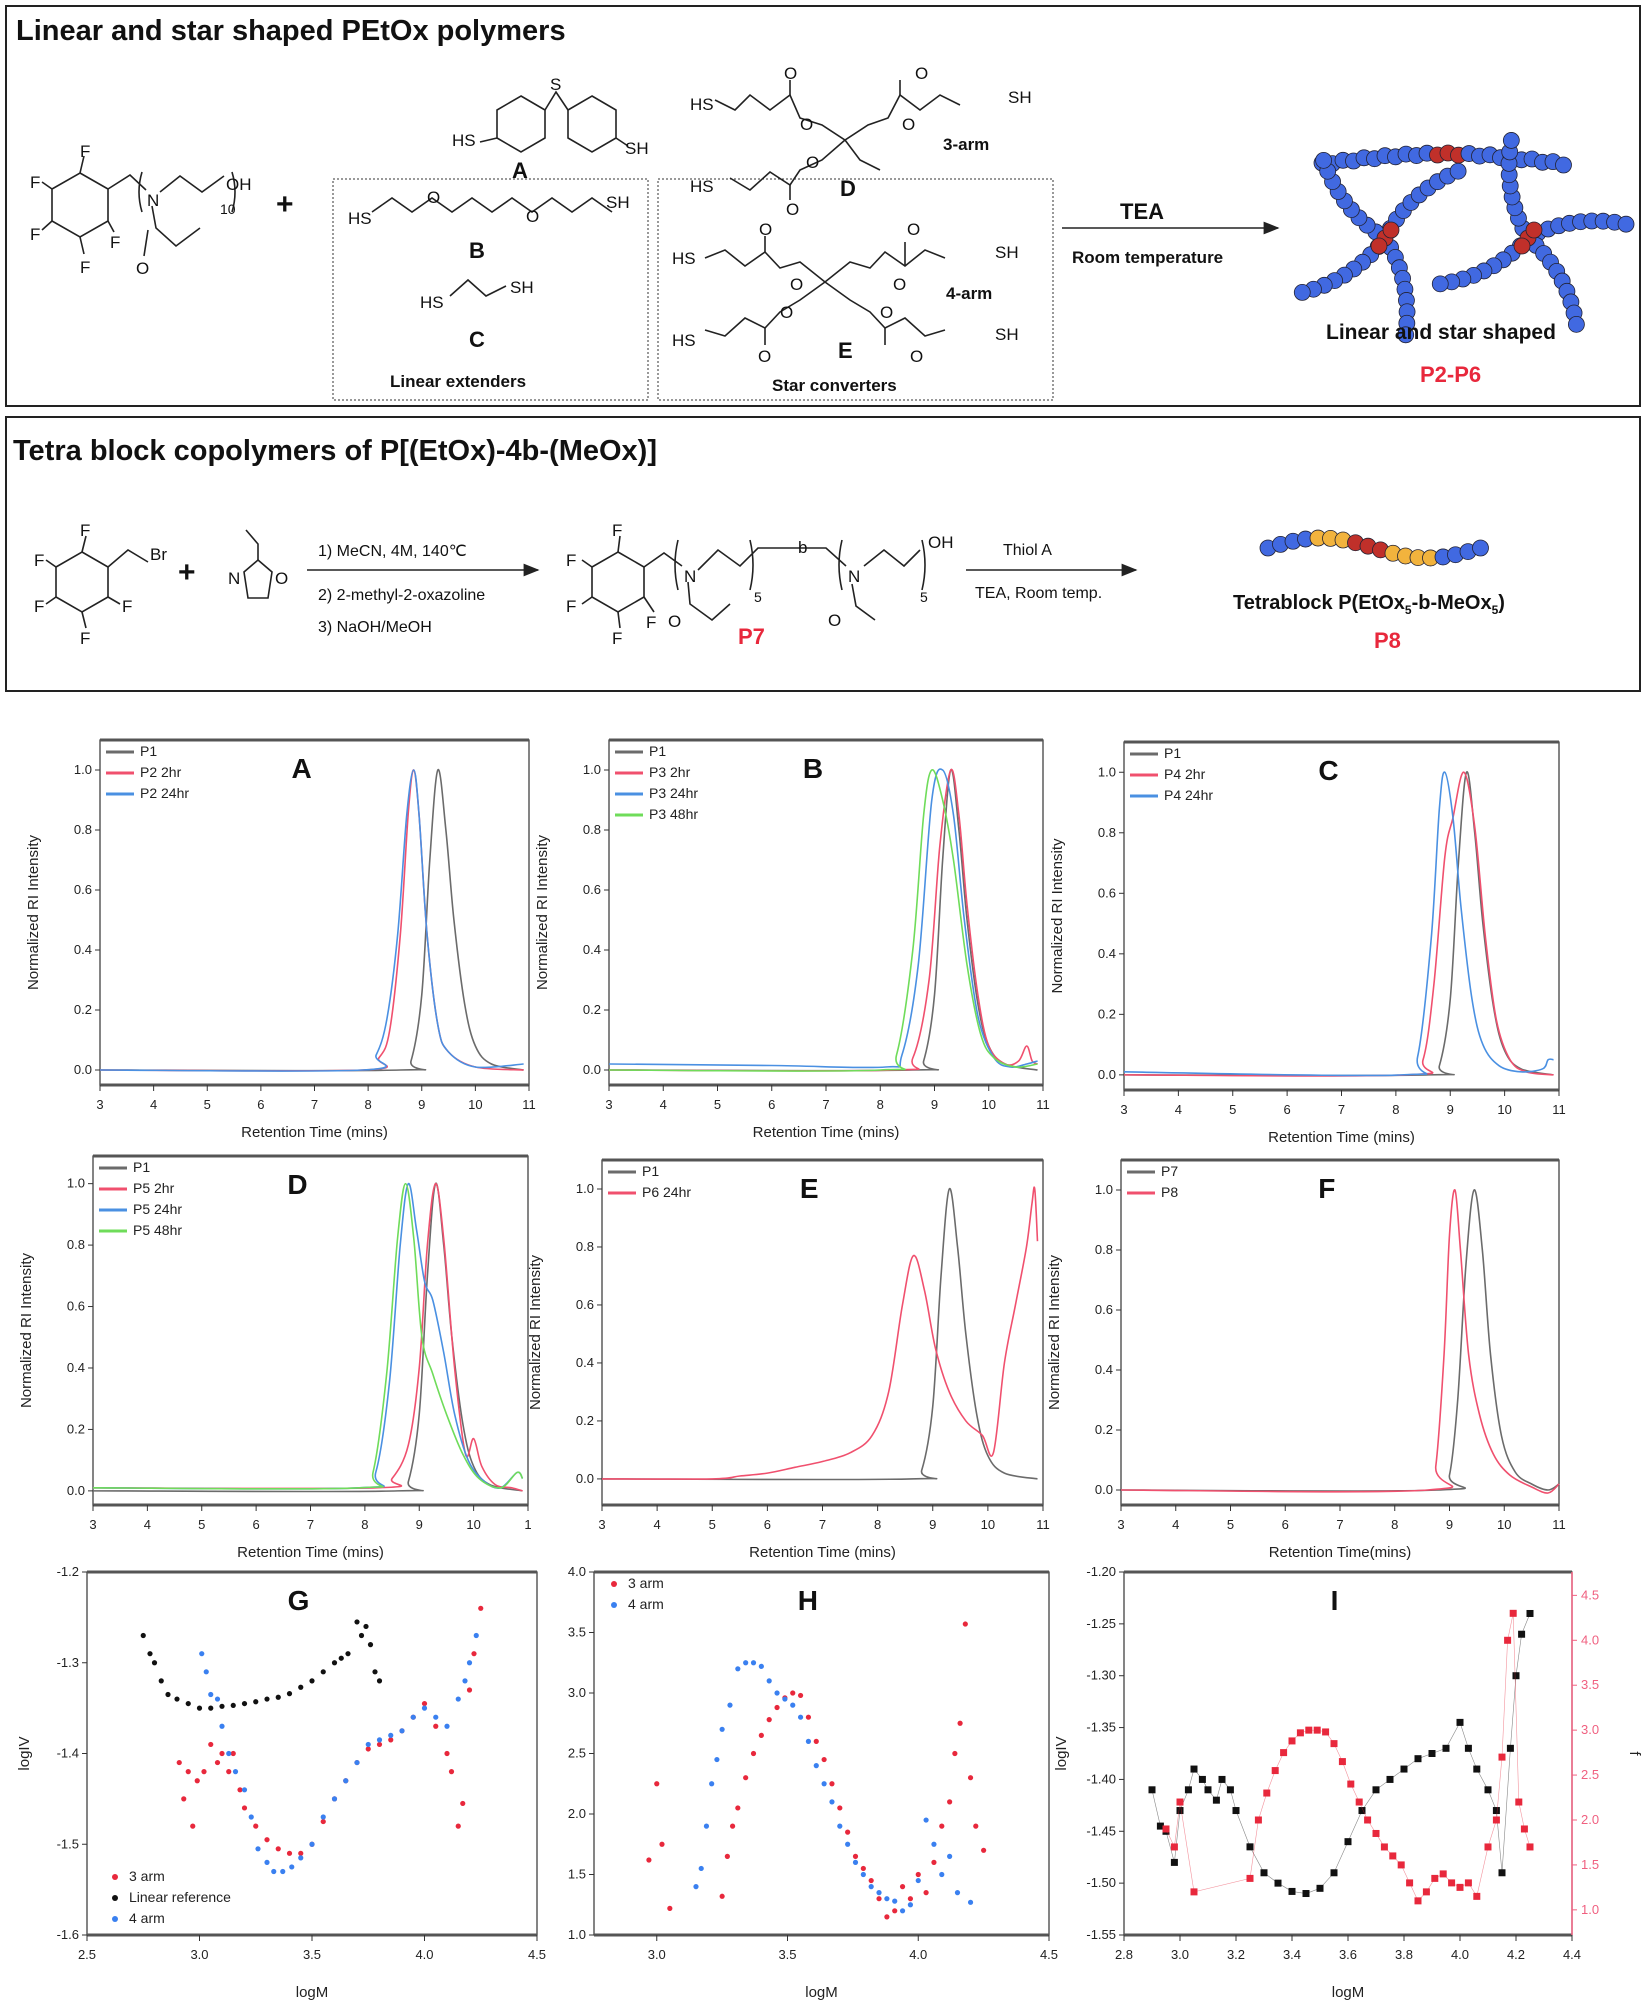  I want to click on series-line-P4-2hr, so click(1338, 924).